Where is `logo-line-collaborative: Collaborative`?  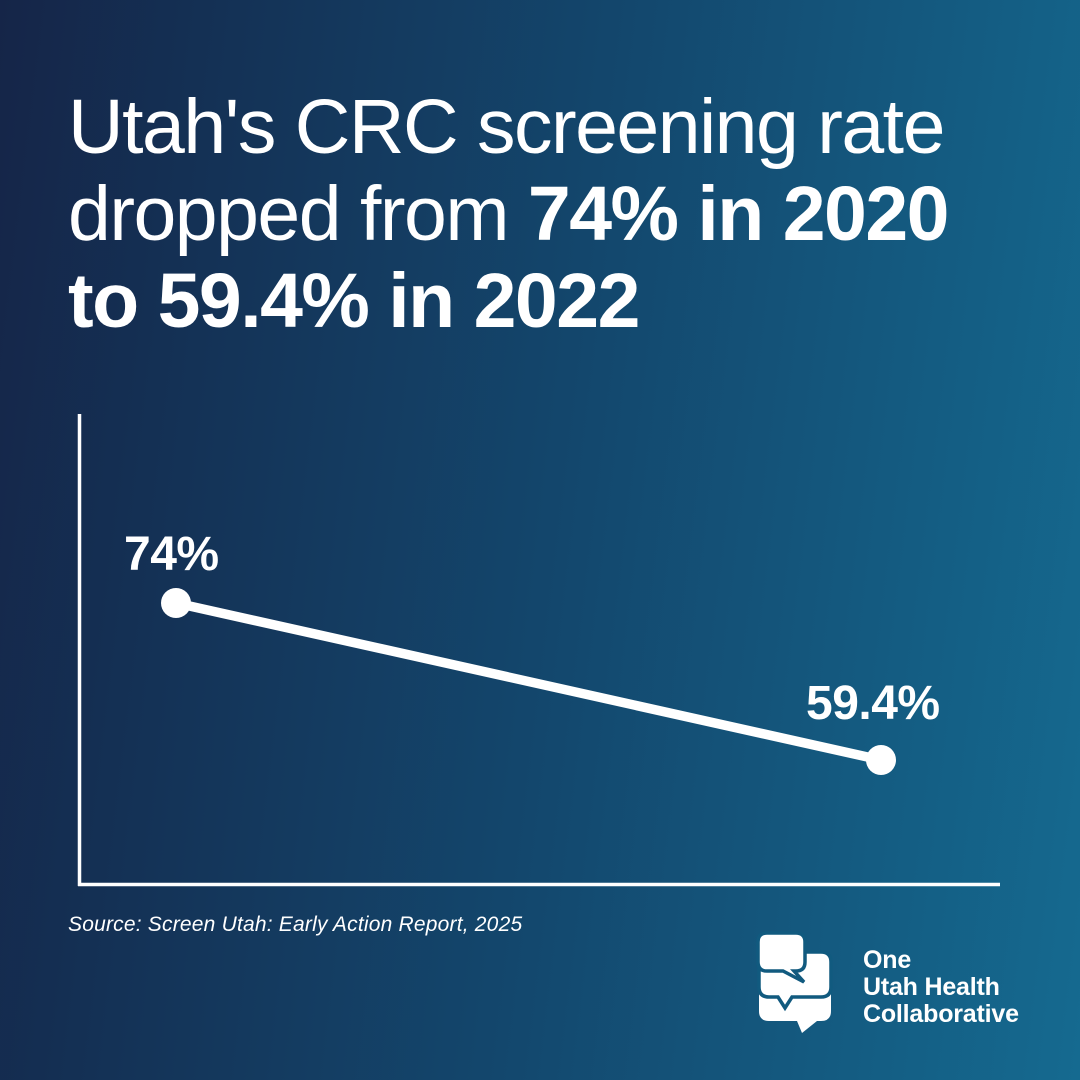 logo-line-collaborative: Collaborative is located at coordinates (941, 1014).